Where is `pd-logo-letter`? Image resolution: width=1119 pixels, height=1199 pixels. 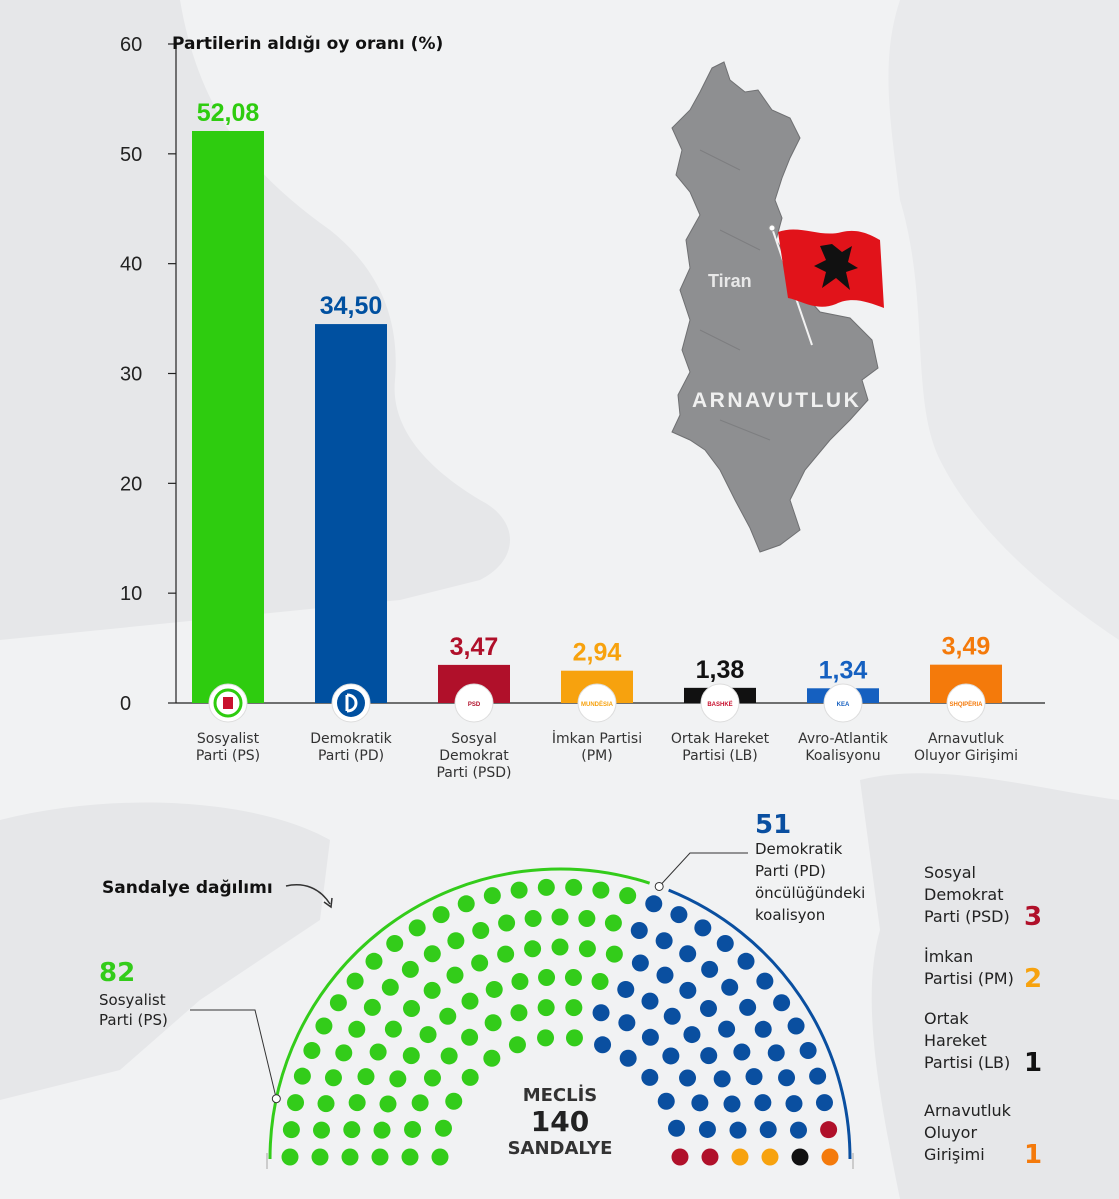
pd-logo-letter is located at coordinates (351, 703).